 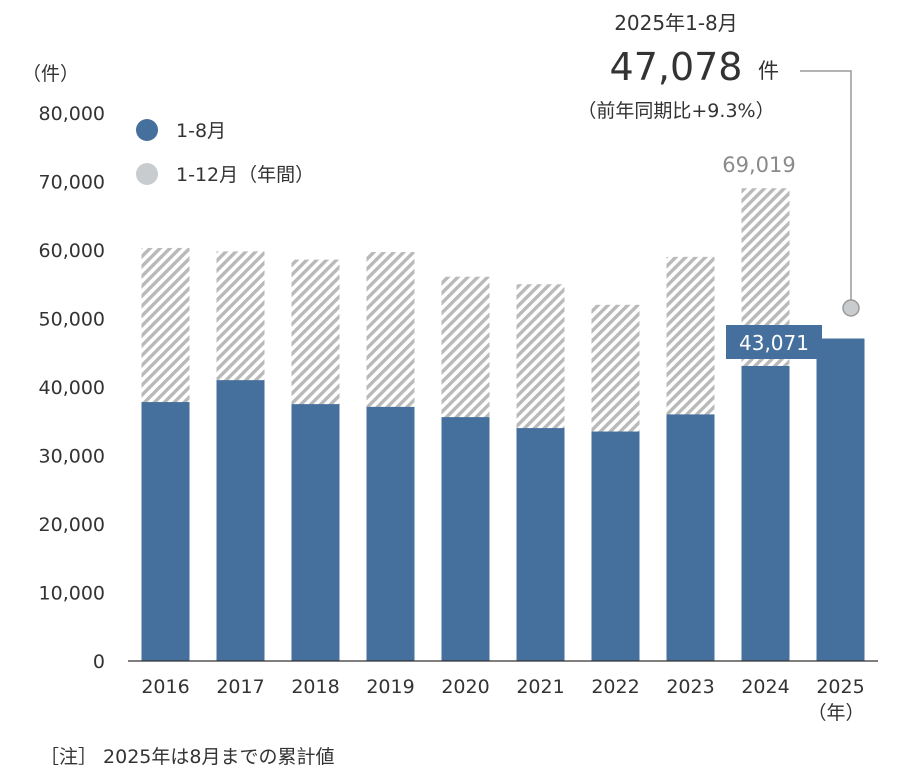 I want to click on legend-label-annual: 1-12月（年間）, so click(x=245, y=175).